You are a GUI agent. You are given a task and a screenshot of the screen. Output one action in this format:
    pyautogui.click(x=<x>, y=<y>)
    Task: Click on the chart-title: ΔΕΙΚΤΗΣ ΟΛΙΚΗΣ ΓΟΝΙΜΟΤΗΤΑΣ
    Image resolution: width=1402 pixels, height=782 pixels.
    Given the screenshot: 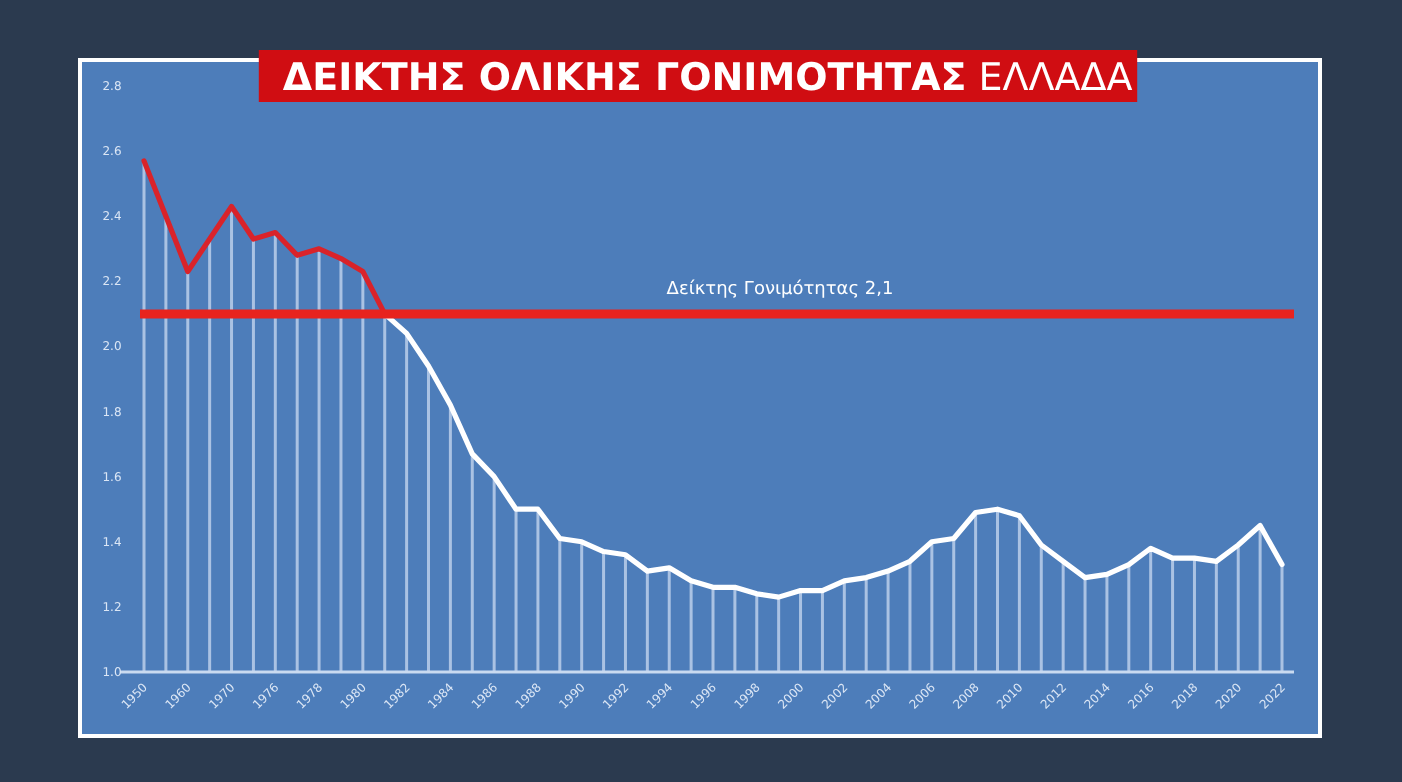 What is the action you would take?
    pyautogui.click(x=624, y=78)
    